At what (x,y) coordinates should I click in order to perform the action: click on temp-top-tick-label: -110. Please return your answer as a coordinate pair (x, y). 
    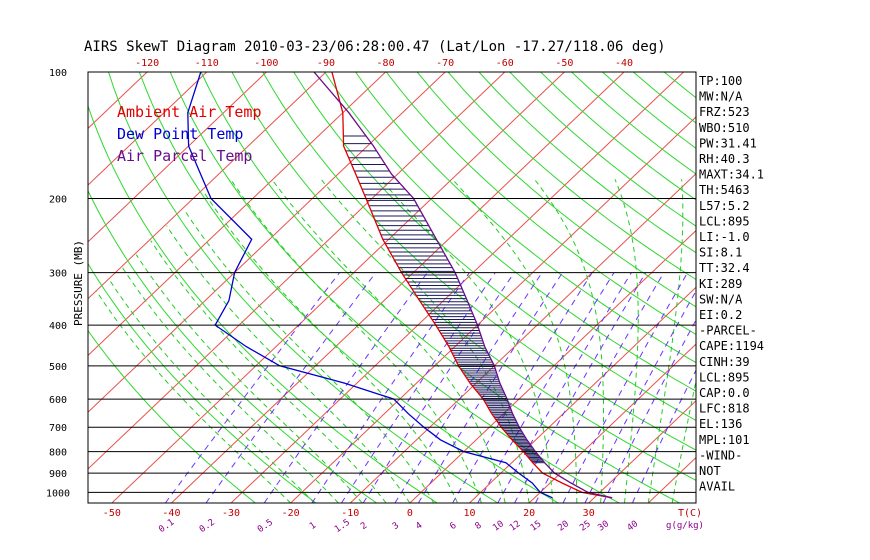
    Looking at the image, I should click on (207, 63).